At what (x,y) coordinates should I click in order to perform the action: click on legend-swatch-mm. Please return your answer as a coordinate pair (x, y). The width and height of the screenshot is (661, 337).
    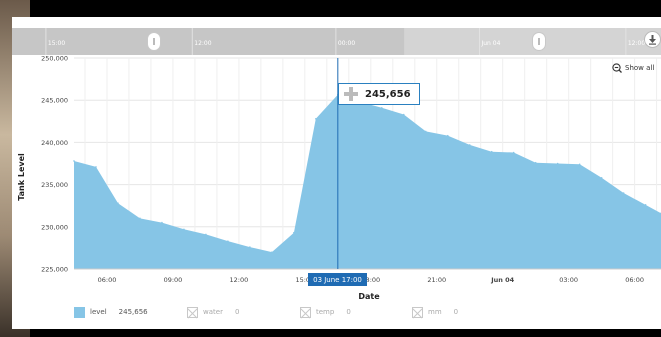
    Looking at the image, I should click on (417, 312).